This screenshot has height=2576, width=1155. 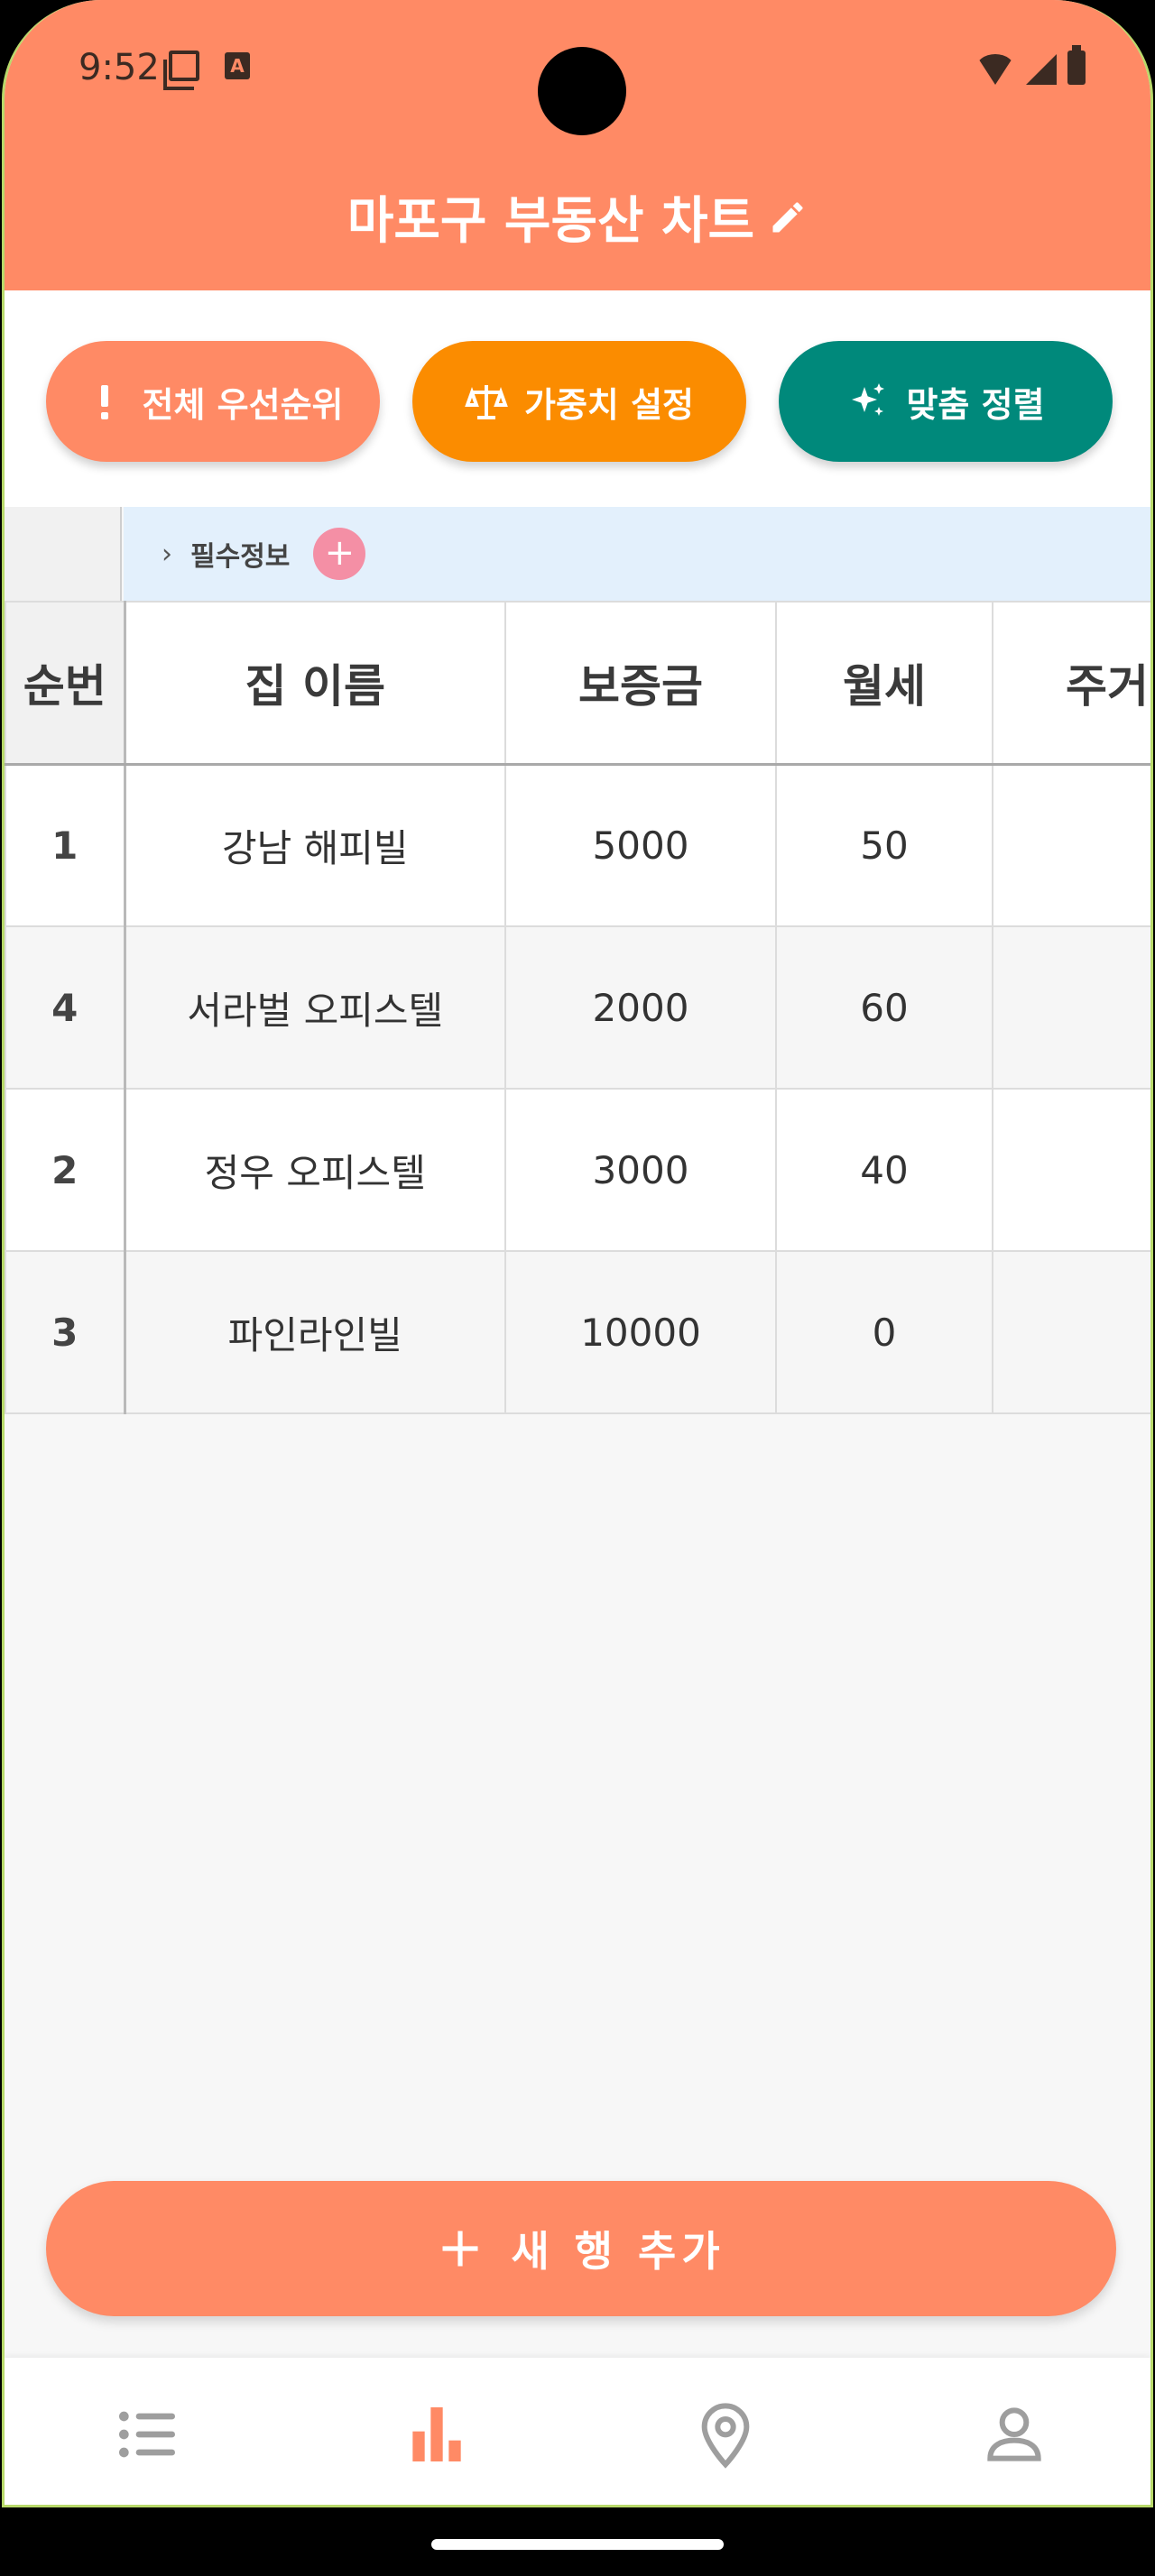 What do you see at coordinates (460, 2249) in the screenshot?
I see `plus-icon` at bounding box center [460, 2249].